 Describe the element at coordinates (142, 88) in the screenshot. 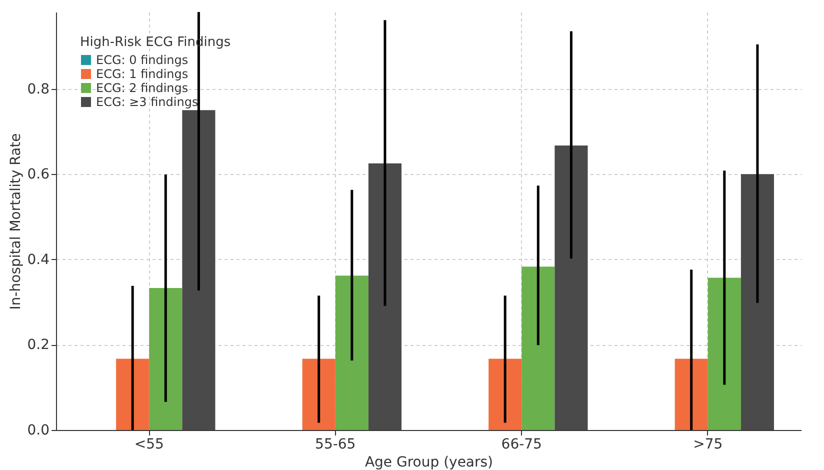

I see `legend-label: ECG: 2 findings` at that location.